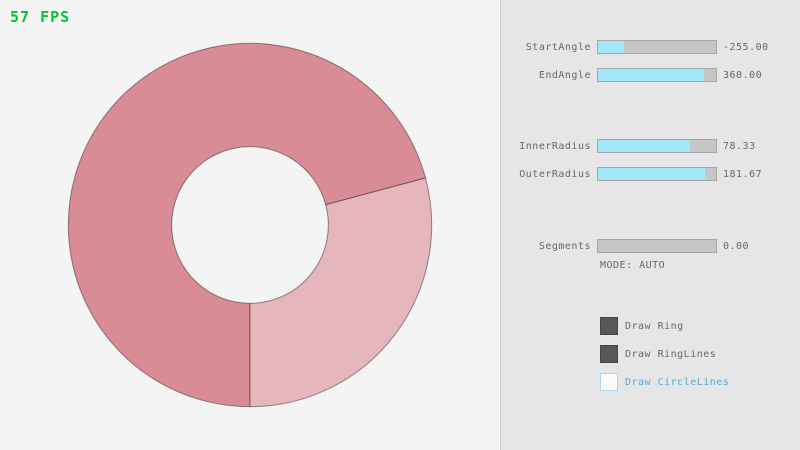  Describe the element at coordinates (736, 246) in the screenshot. I see `segments-value: 0.00` at that location.